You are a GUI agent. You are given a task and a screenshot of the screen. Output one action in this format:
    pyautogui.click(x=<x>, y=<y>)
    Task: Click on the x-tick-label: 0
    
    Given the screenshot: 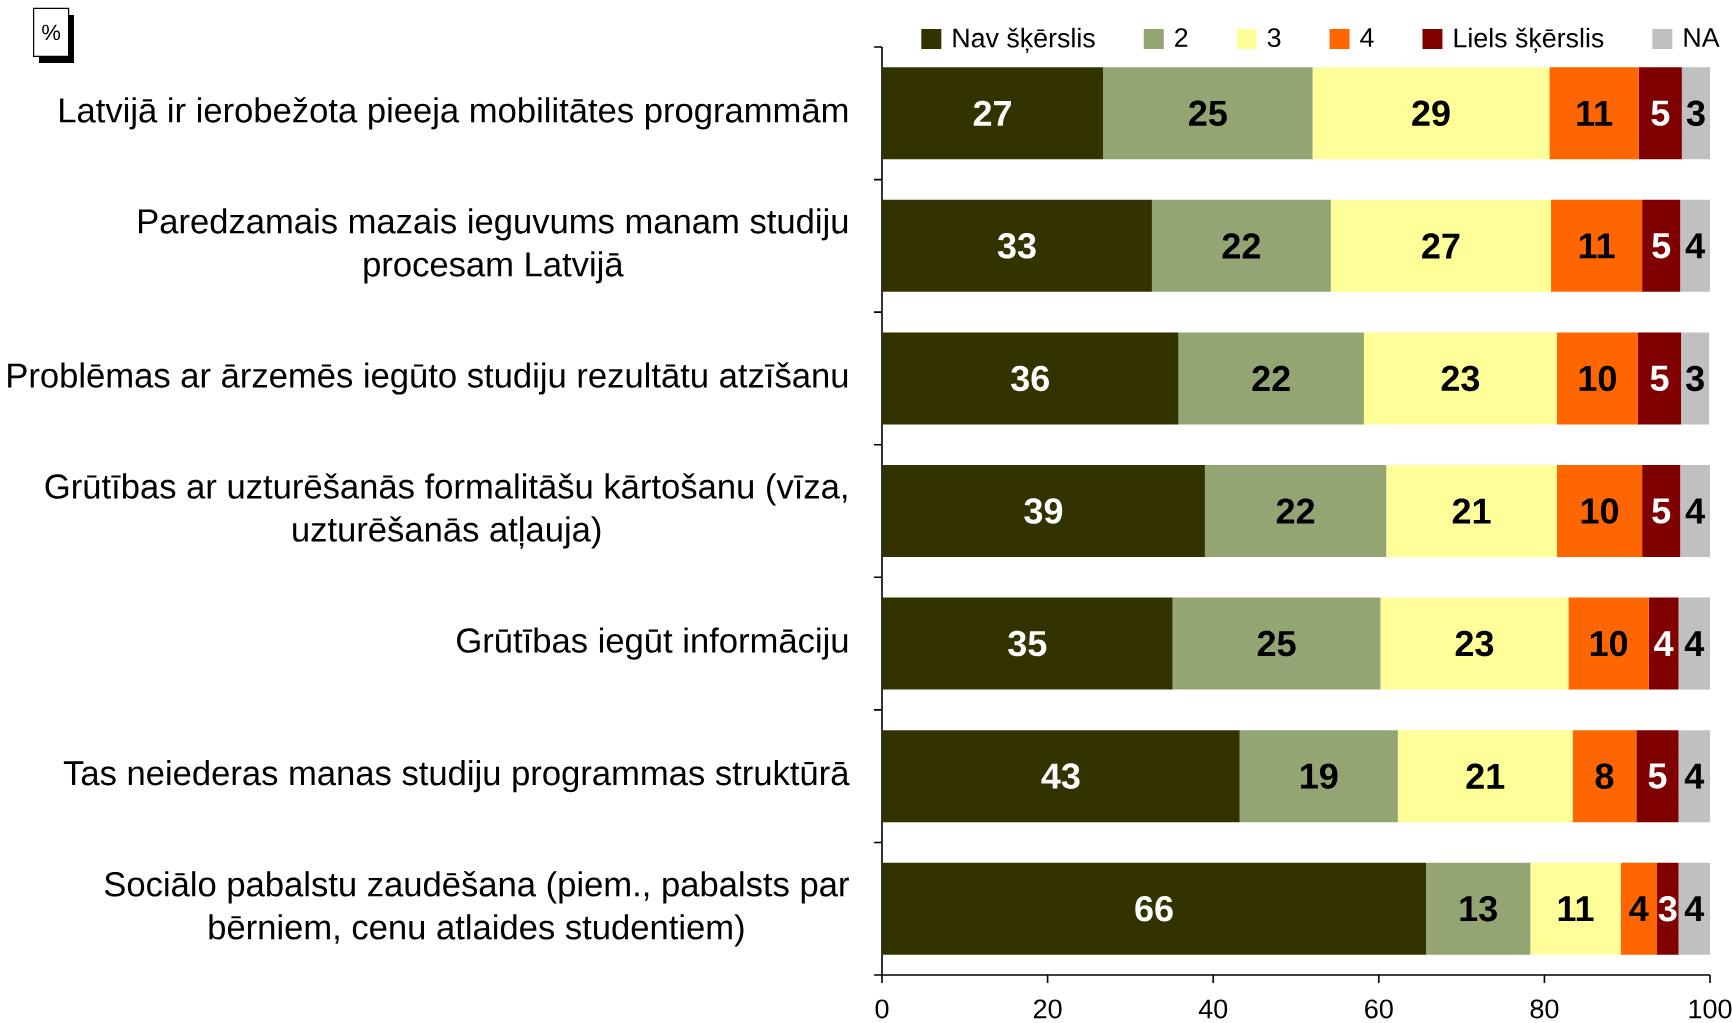 What is the action you would take?
    pyautogui.click(x=882, y=1009)
    